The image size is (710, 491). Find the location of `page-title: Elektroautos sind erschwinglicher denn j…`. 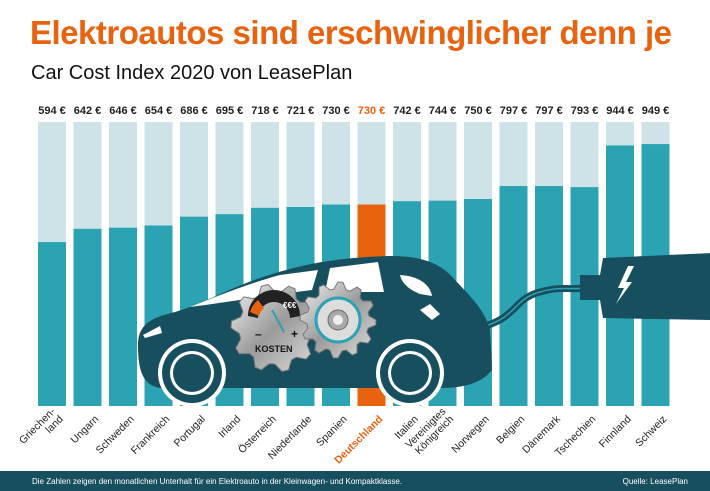

page-title: Elektroautos sind erschwinglicher denn j… is located at coordinates (351, 32).